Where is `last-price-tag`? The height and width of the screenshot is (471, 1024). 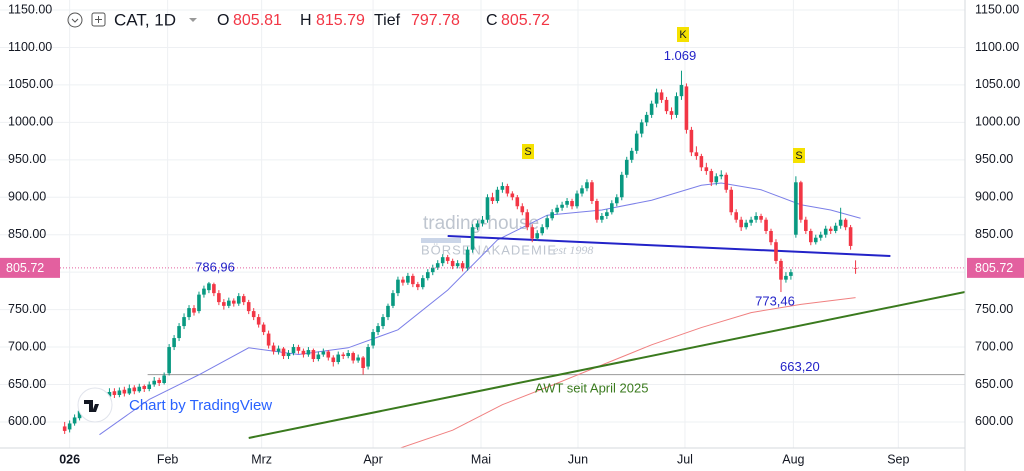
last-price-tag is located at coordinates (995, 267).